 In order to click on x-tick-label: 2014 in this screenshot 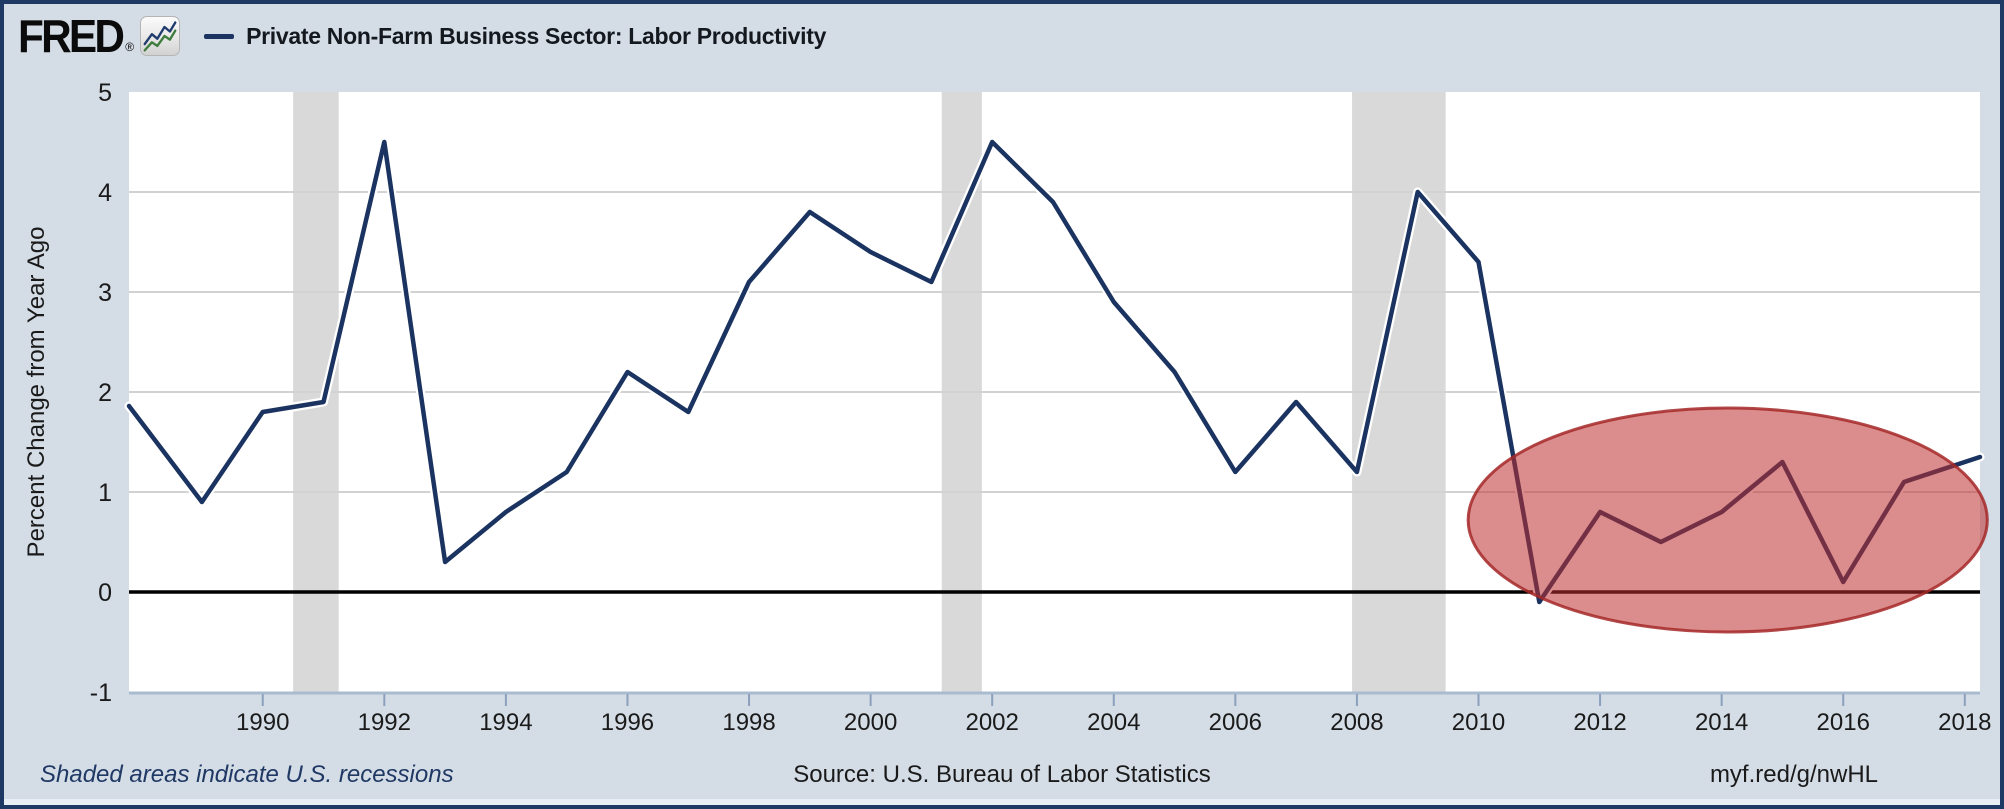, I will do `click(1721, 722)`.